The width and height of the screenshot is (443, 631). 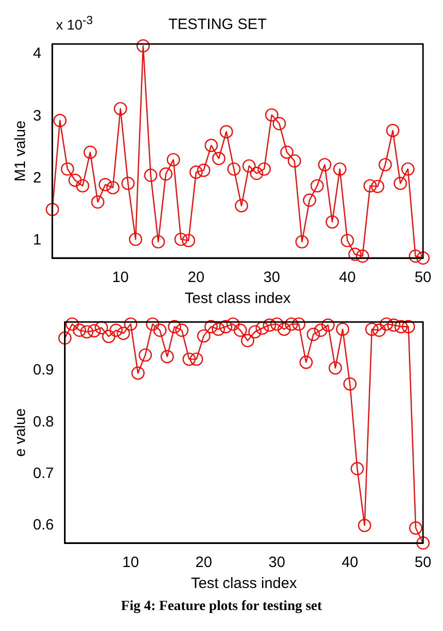 What do you see at coordinates (37, 178) in the screenshot?
I see `y-tick-label: 2` at bounding box center [37, 178].